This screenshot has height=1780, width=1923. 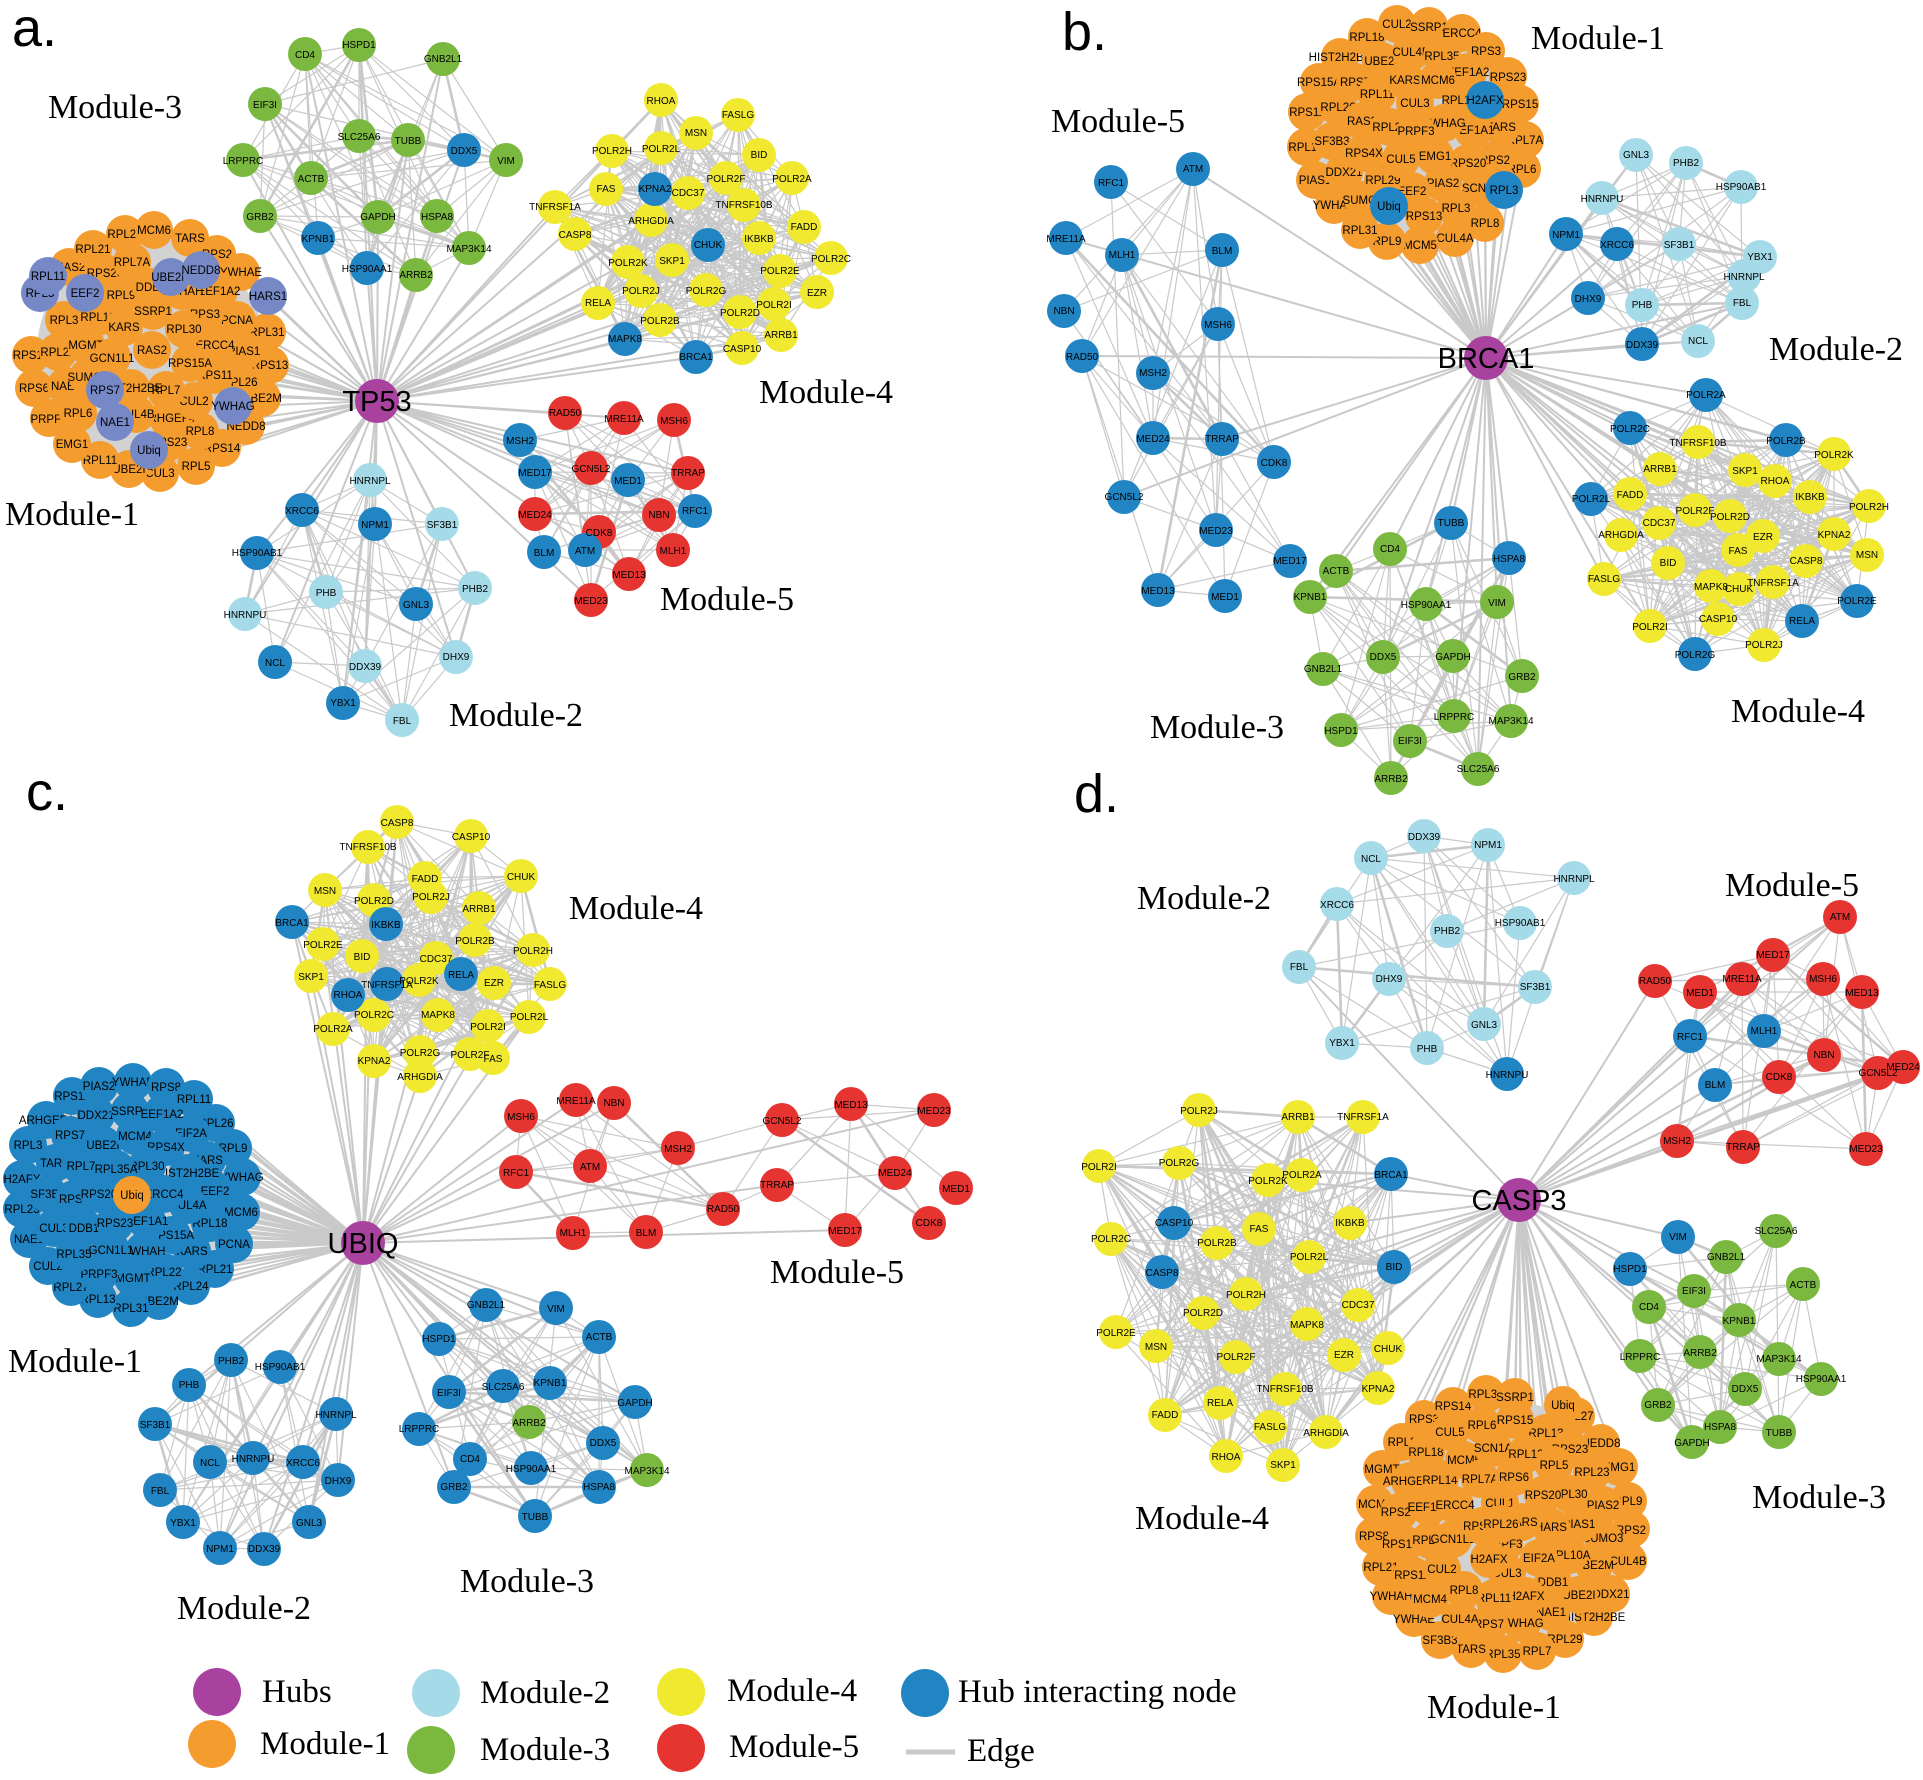 I want to click on svg-text: RPS15A, so click(x=190, y=364).